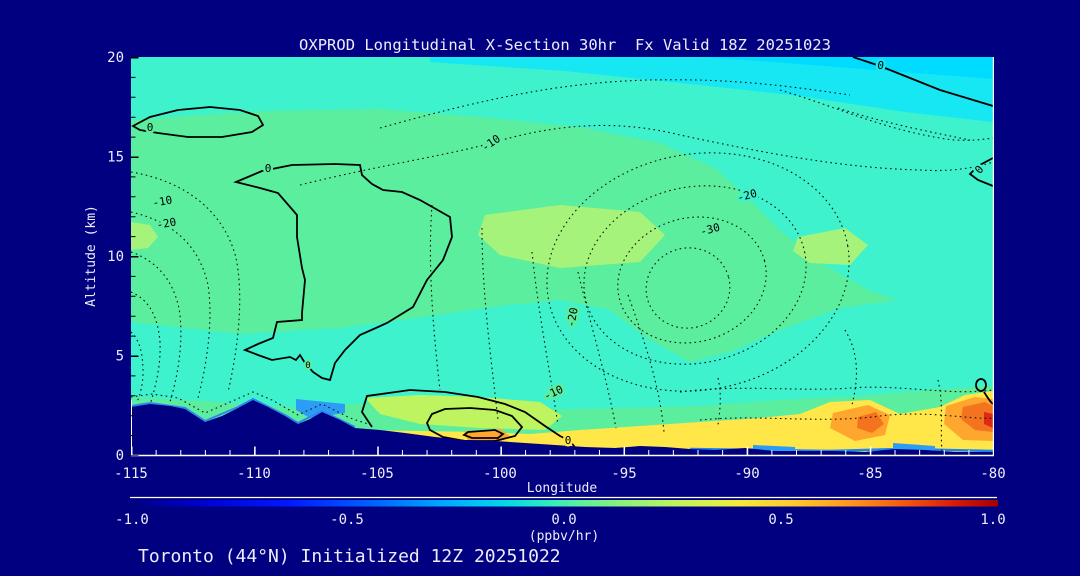 Image resolution: width=1080 pixels, height=576 pixels. I want to click on colorbar: -1.0 -0.5 0.0 0.5 1.0 (ppbv/hr), so click(560, 520).